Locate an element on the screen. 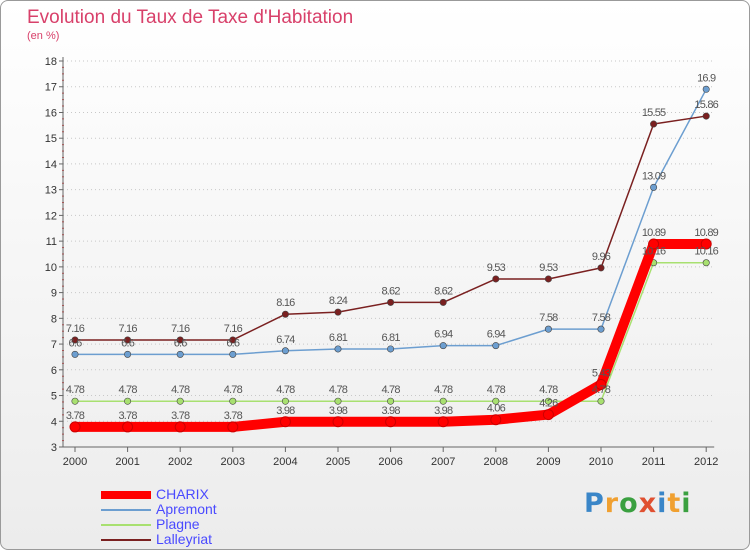 The height and width of the screenshot is (550, 750). data-label: 3.78 is located at coordinates (180, 416).